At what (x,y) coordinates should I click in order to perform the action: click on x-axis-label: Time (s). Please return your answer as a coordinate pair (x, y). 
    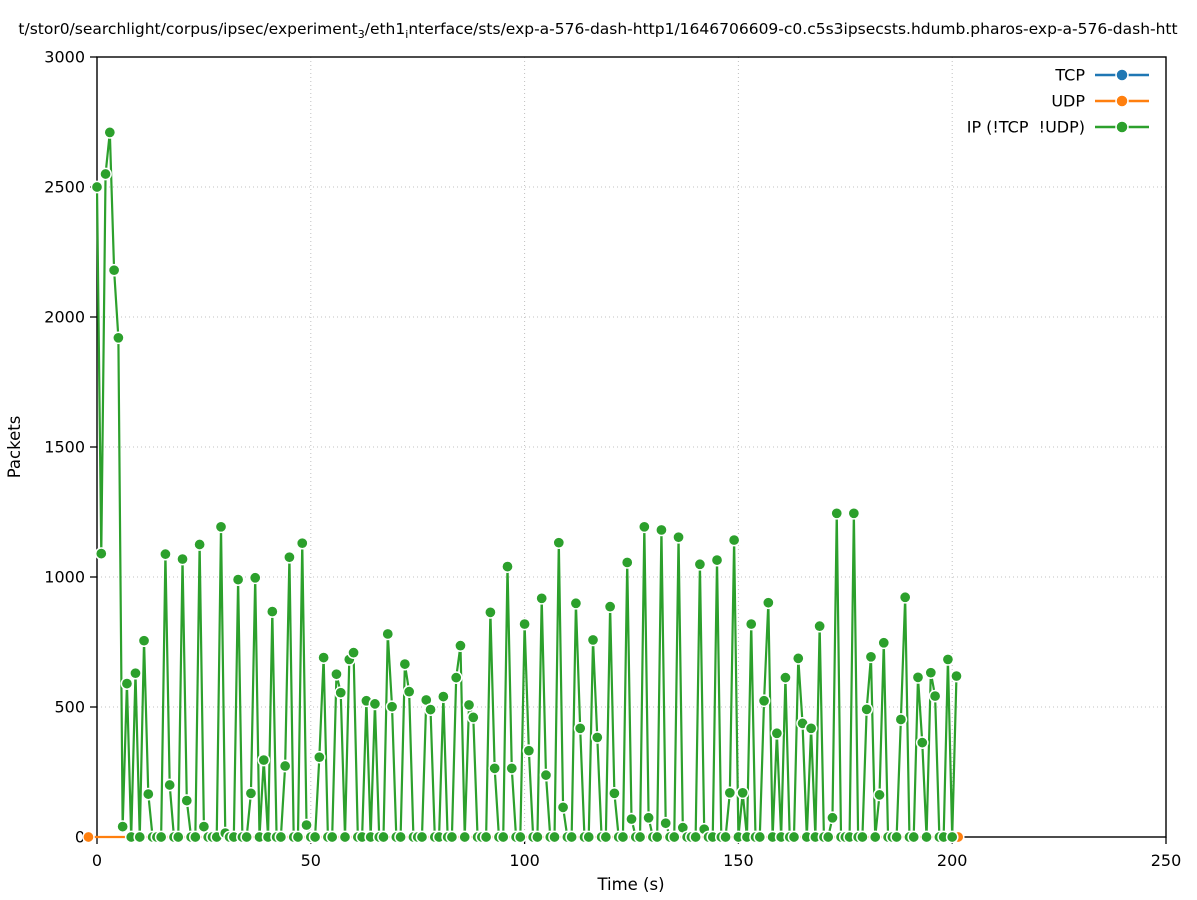
    Looking at the image, I should click on (630, 884).